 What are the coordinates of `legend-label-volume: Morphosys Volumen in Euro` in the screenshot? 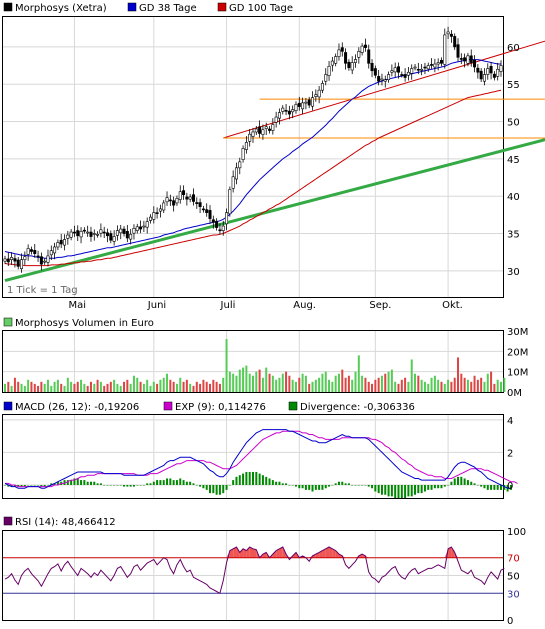 It's located at (84, 323).